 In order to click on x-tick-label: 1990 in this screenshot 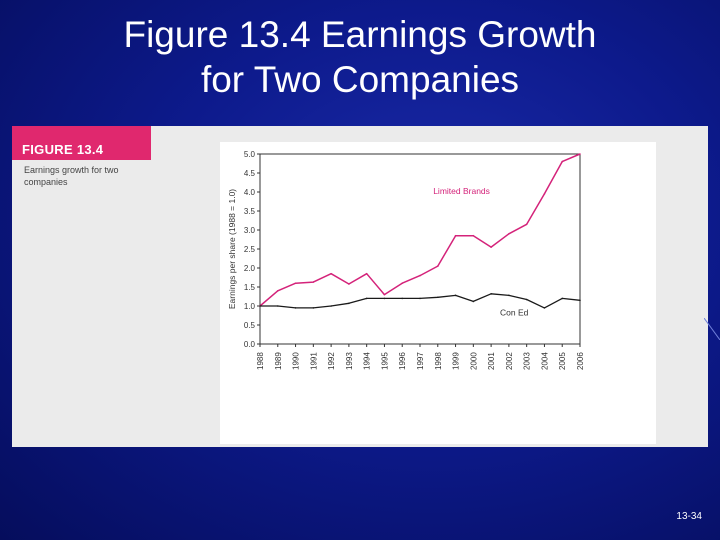, I will do `click(296, 361)`.